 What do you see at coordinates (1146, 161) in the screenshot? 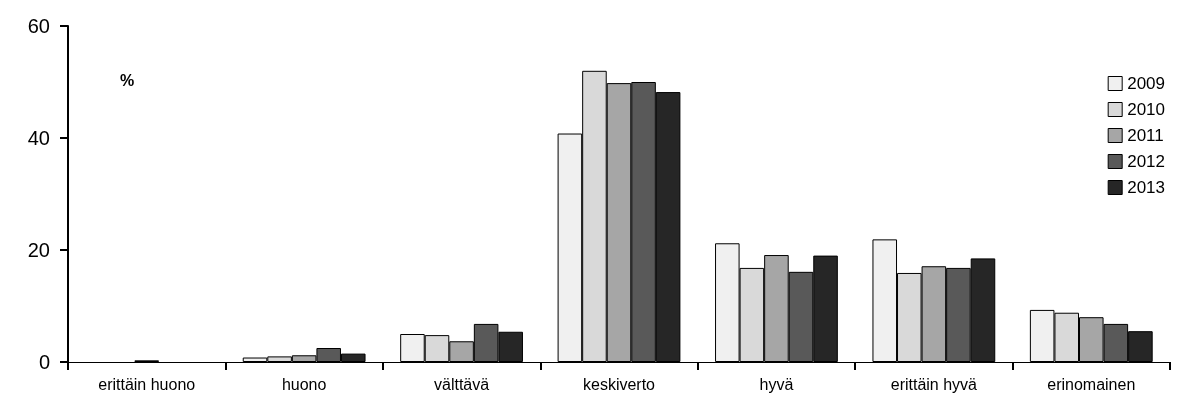
I see `legend-label: 2012` at bounding box center [1146, 161].